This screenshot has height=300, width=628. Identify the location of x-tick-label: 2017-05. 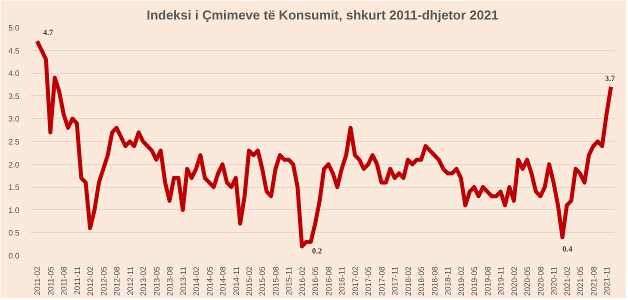
(369, 281).